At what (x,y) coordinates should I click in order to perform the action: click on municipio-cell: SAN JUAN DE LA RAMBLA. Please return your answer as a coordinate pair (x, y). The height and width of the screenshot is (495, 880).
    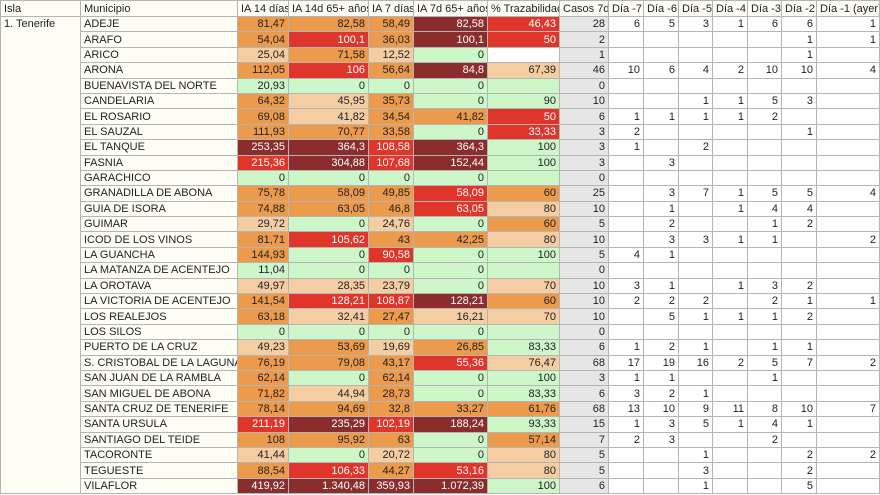
    Looking at the image, I should click on (159, 378).